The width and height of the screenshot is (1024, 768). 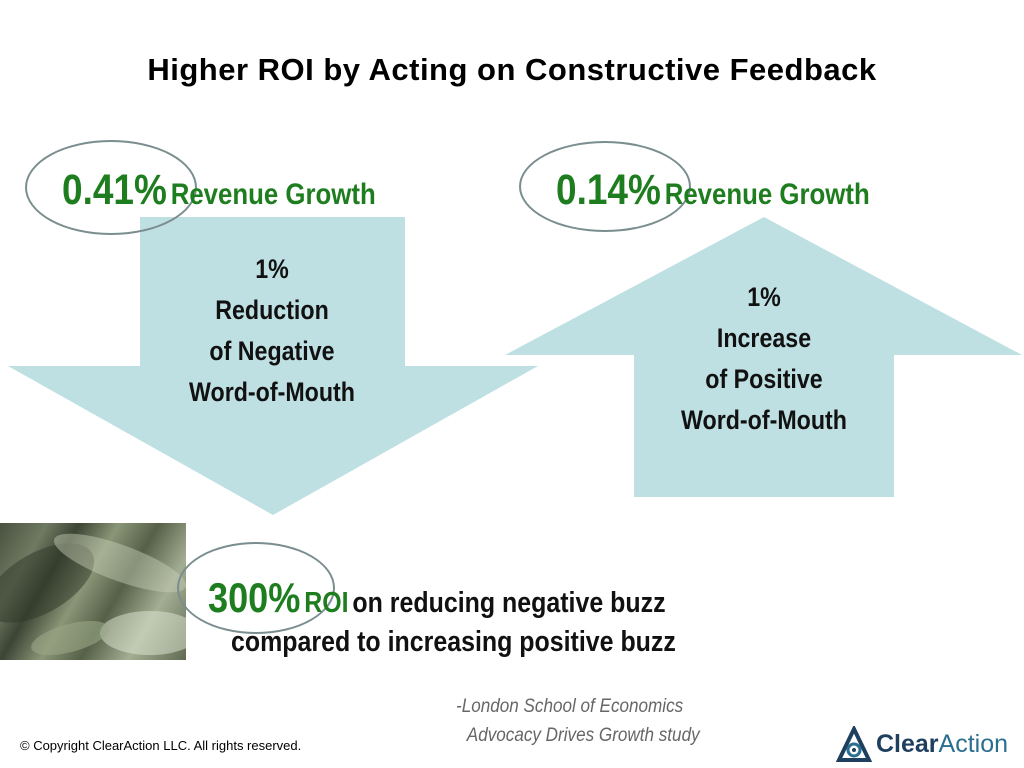 What do you see at coordinates (767, 194) in the screenshot?
I see `right-growth-label: Revenue Growth` at bounding box center [767, 194].